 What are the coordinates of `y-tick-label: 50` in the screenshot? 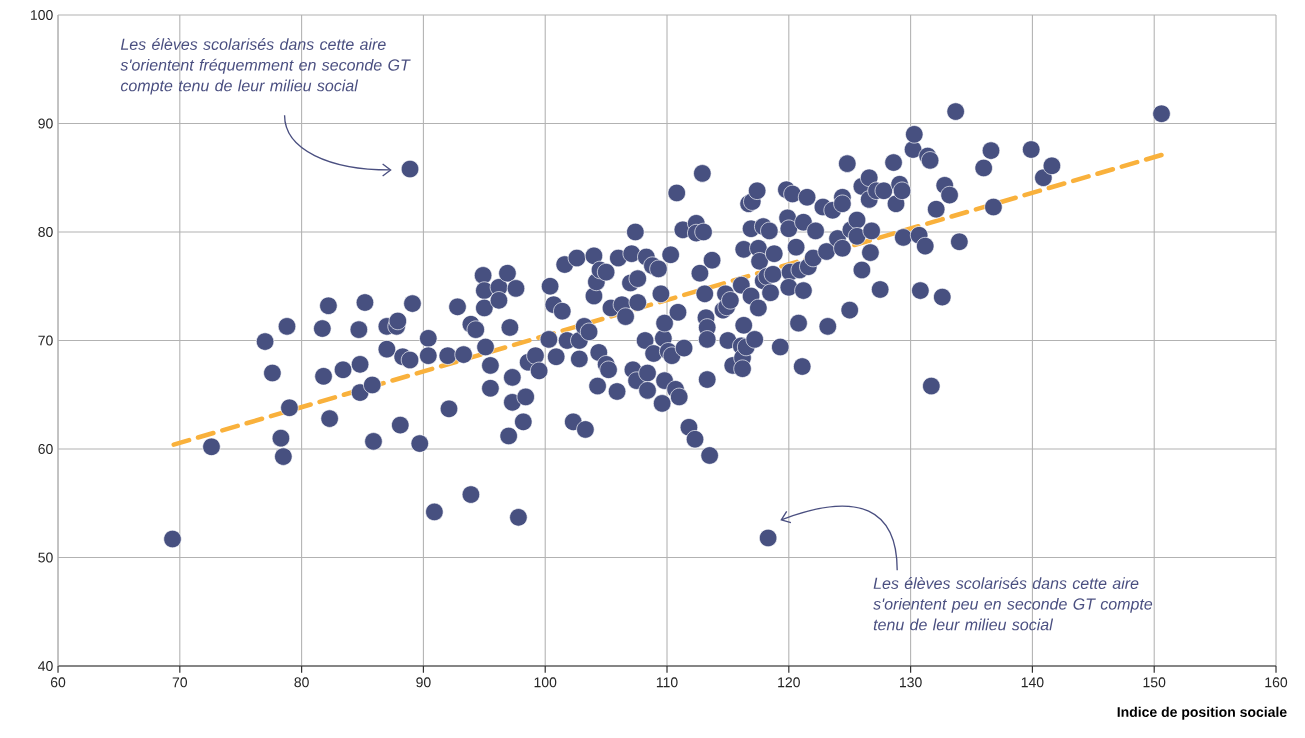 It's located at (45, 557).